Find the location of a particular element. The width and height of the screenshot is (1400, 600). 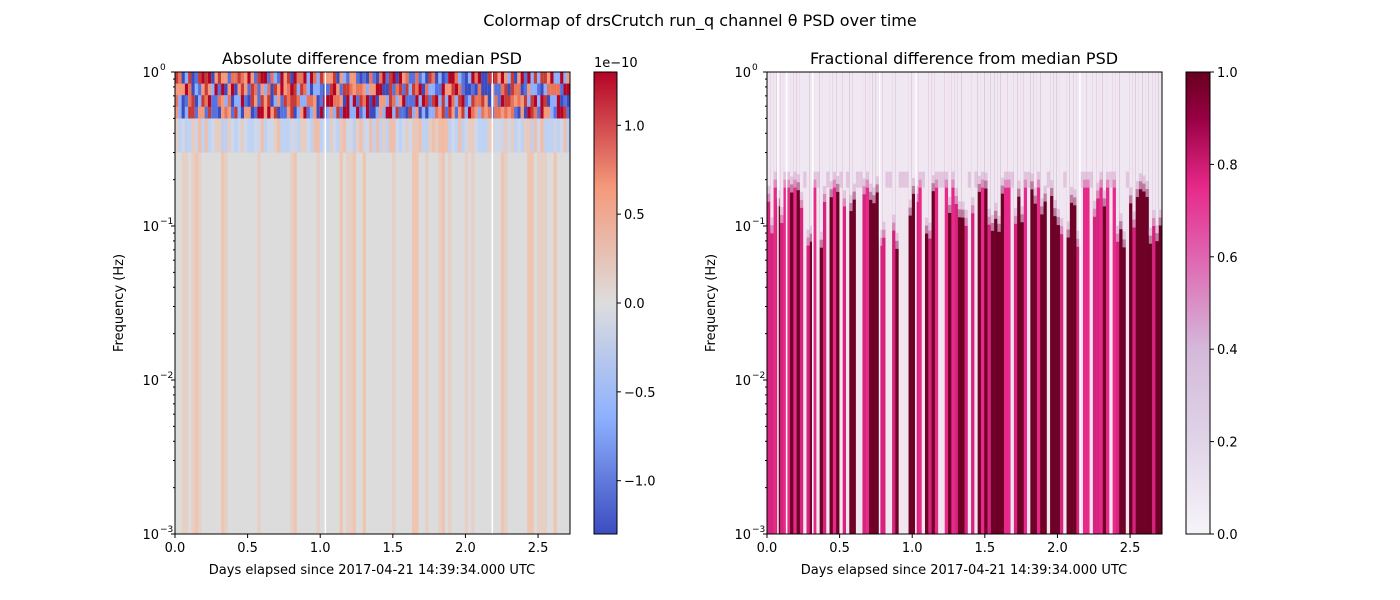

panel-fractional-title: Fractional difference from median PSD is located at coordinates (964, 58).